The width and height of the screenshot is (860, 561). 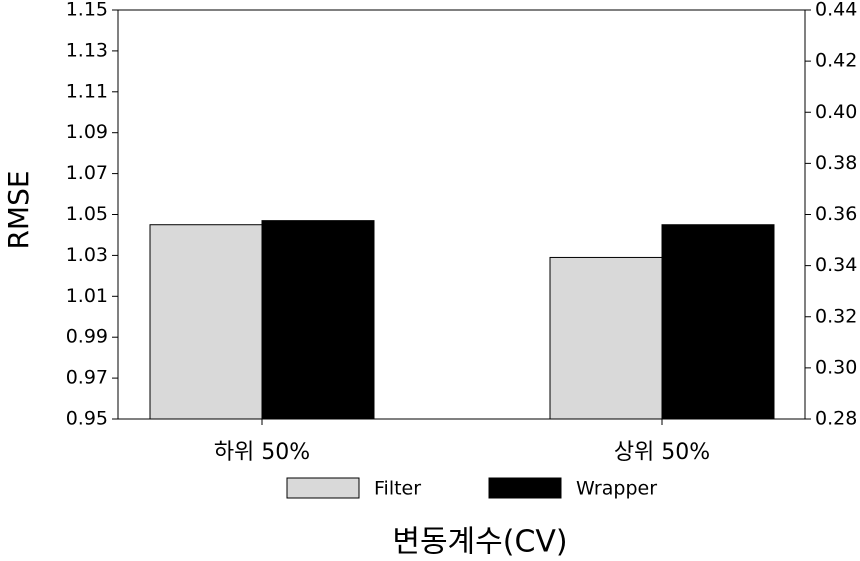 What do you see at coordinates (616, 489) in the screenshot?
I see `legend-label: Wrapper` at bounding box center [616, 489].